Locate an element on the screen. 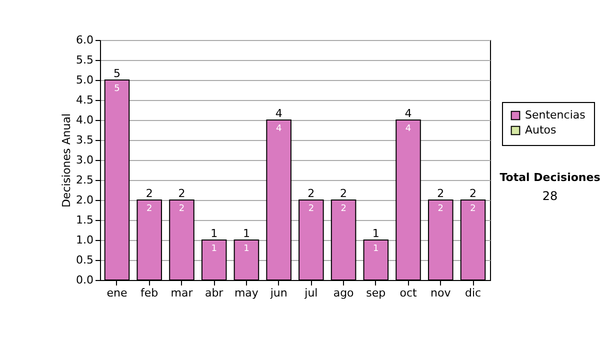  x-tick-label: mar is located at coordinates (182, 293).